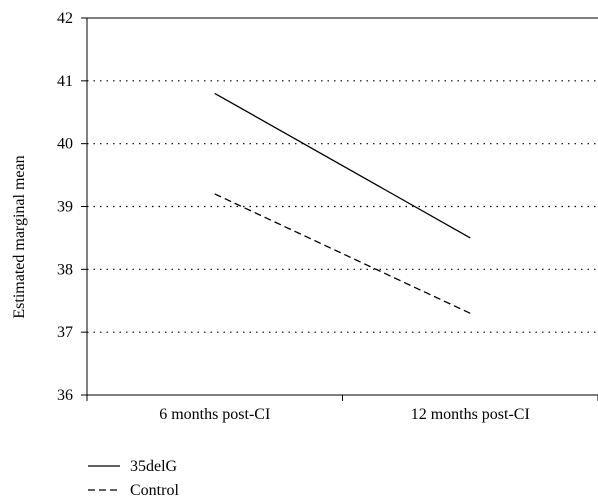  Describe the element at coordinates (65, 207) in the screenshot. I see `y-tick-label-39: 39` at that location.